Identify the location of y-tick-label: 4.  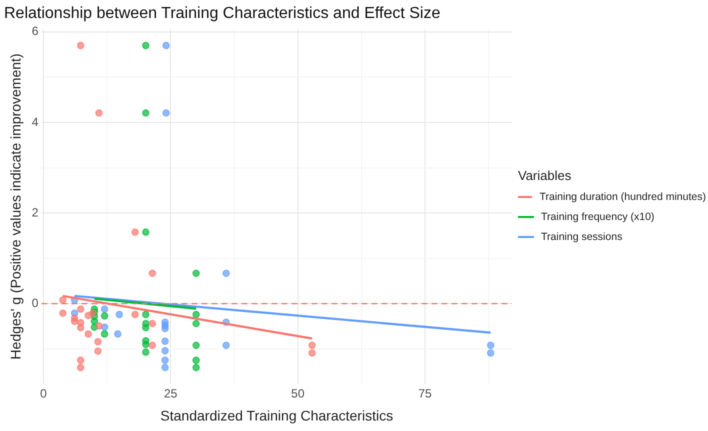
(35, 121).